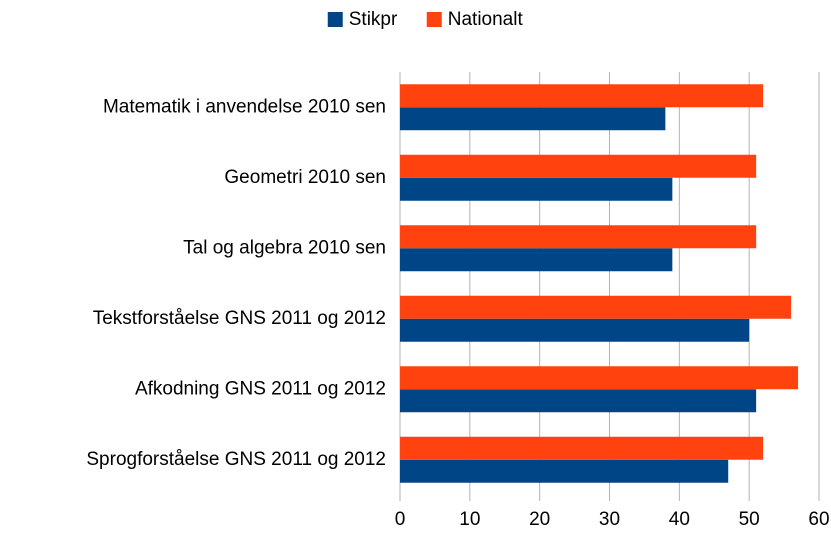  Describe the element at coordinates (284, 247) in the screenshot. I see `y-tick-label: Tal og algebra 2010 sen` at that location.